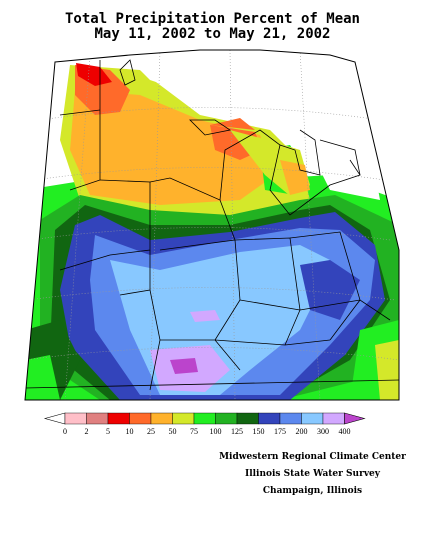 This screenshot has width=425, height=550. Describe the element at coordinates (108, 431) in the screenshot. I see `legend-tick-label: 5` at that location.